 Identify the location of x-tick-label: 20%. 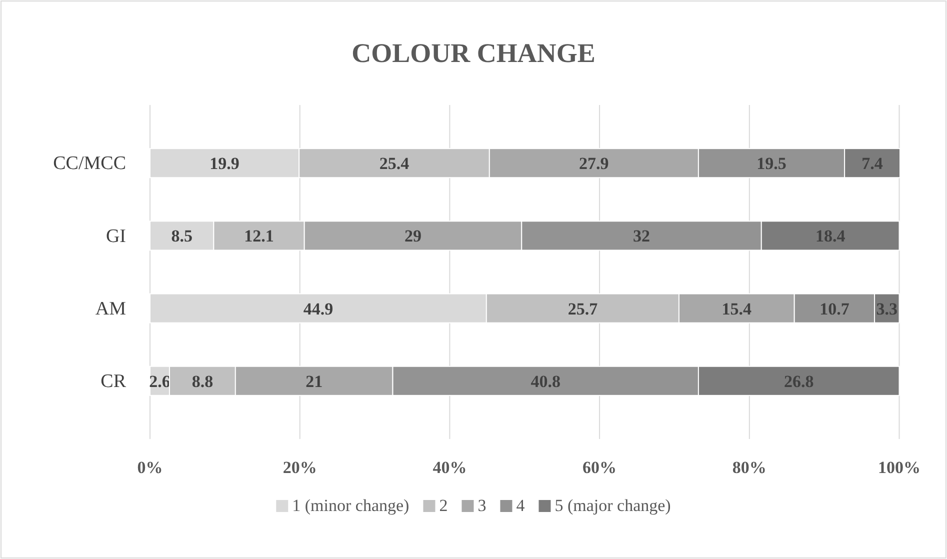
(299, 468).